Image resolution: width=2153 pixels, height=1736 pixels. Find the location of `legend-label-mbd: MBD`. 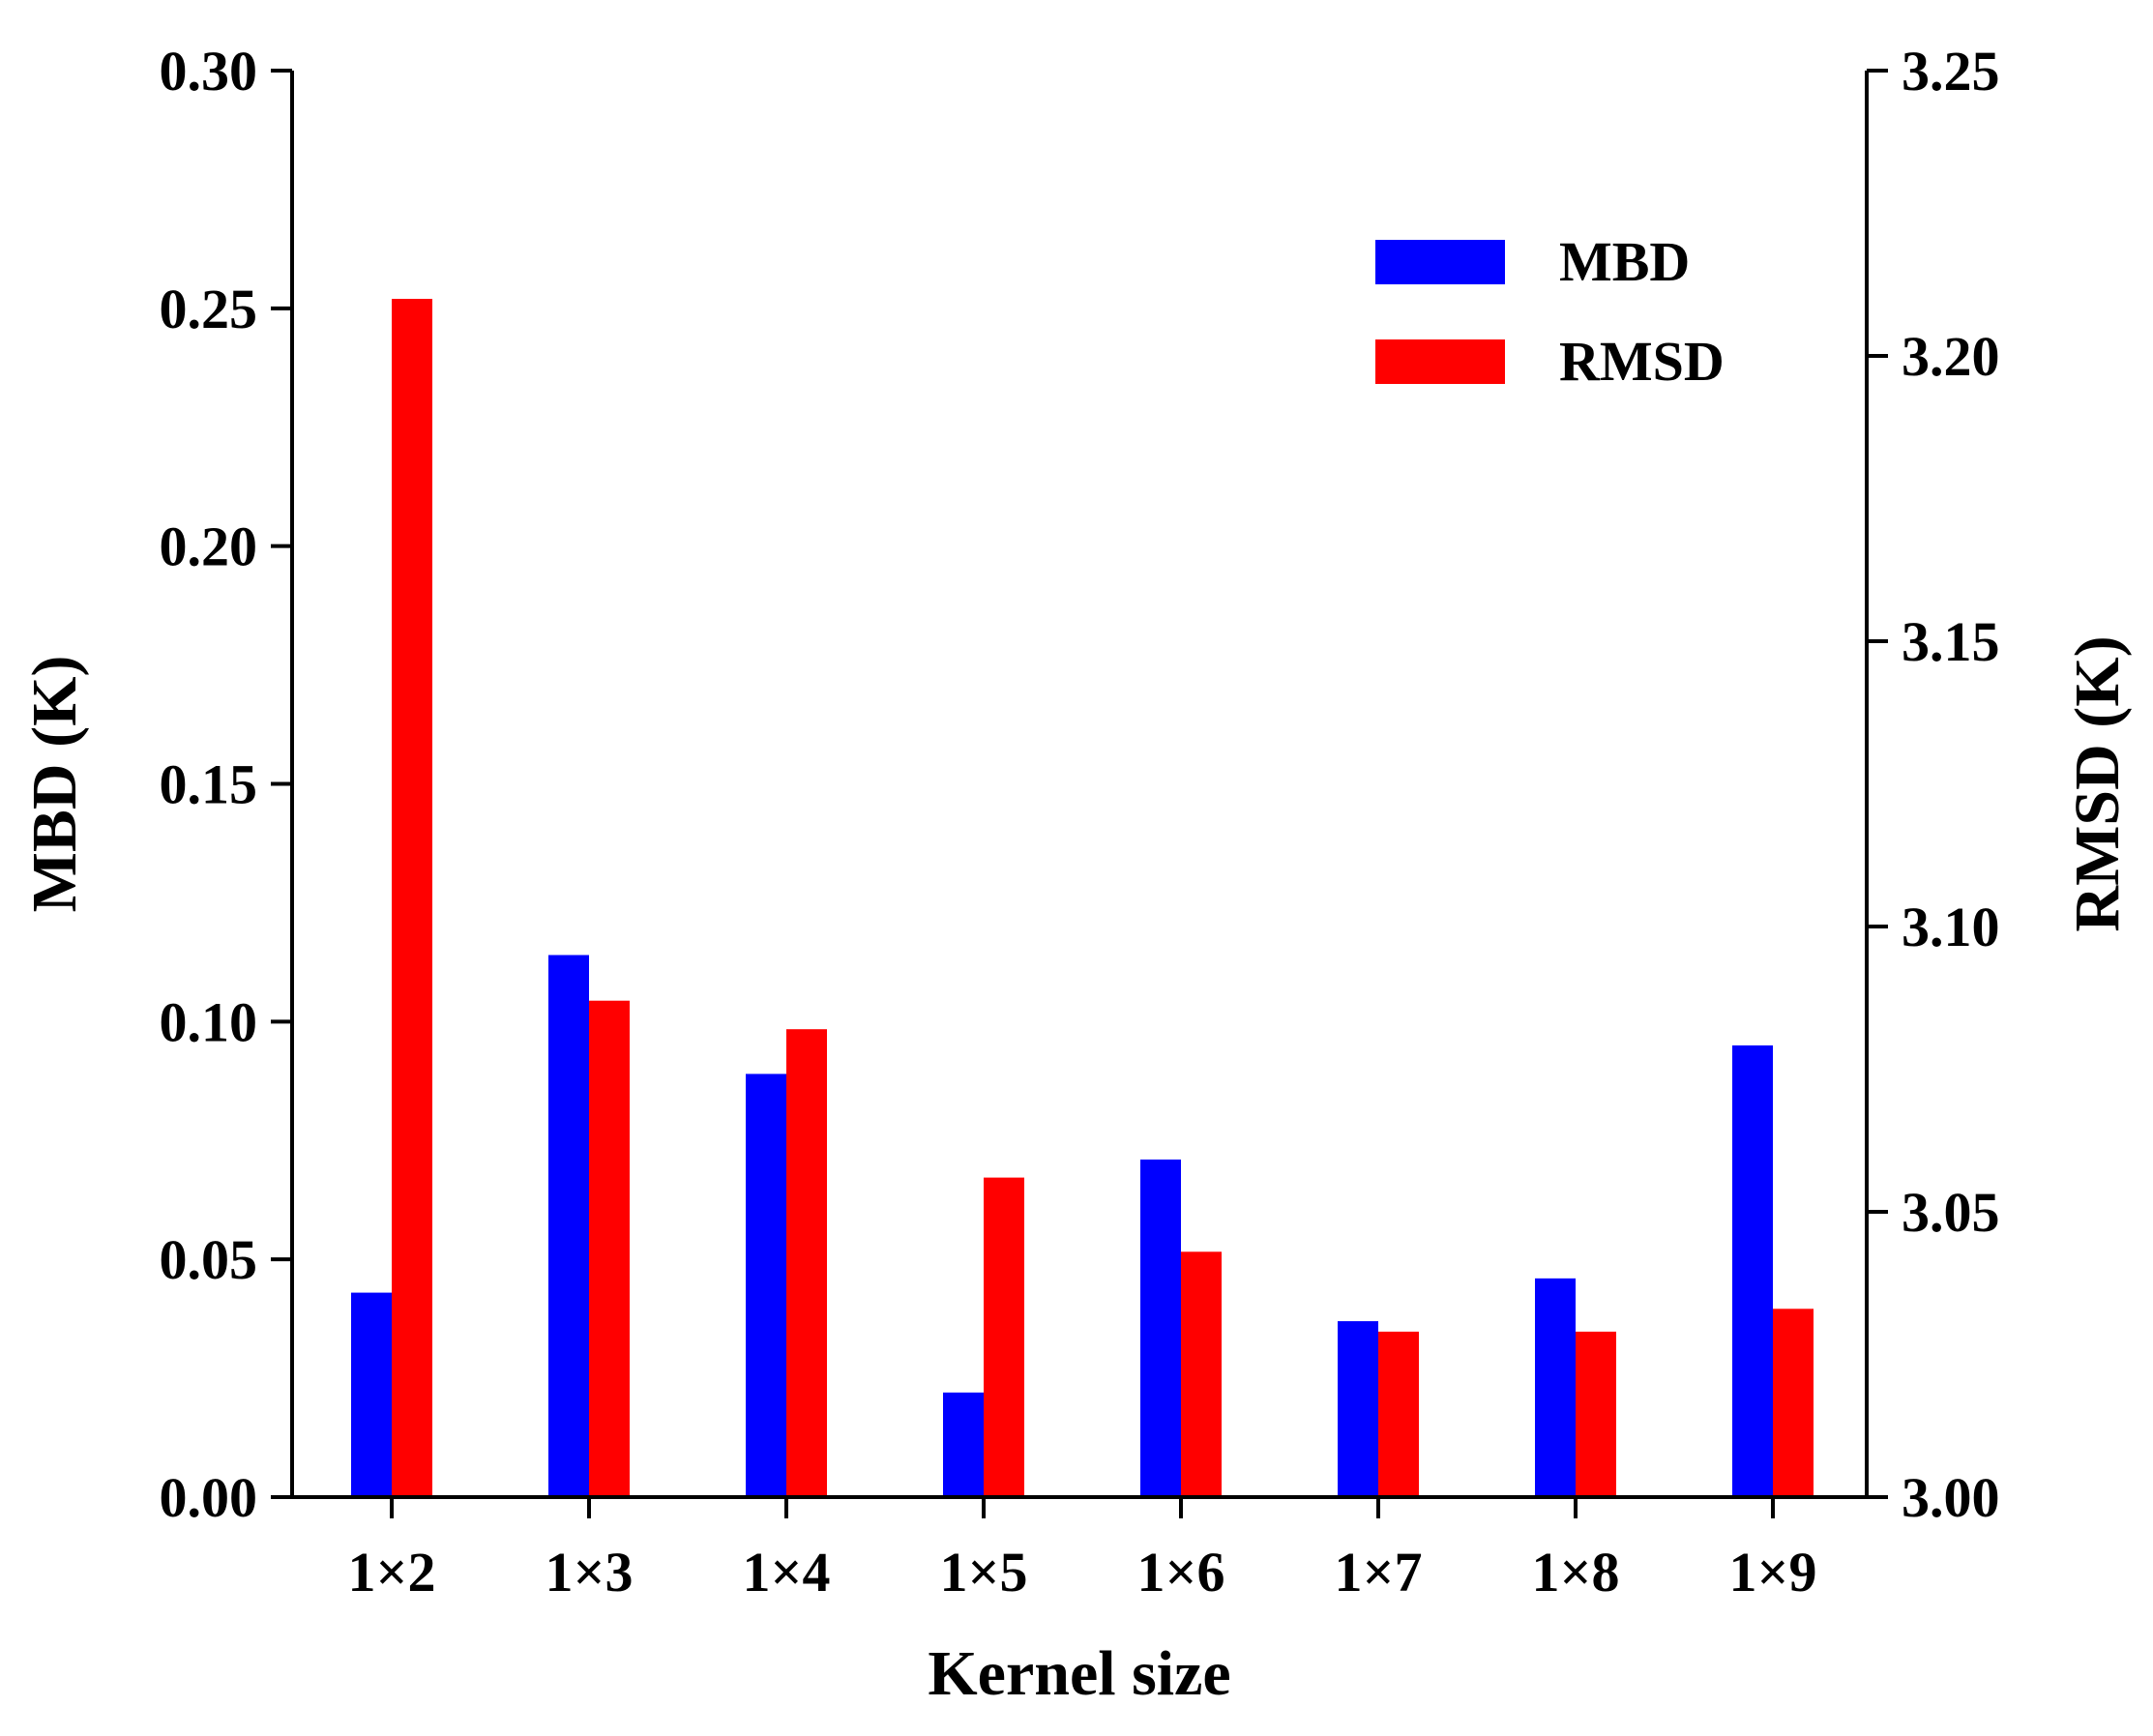

legend-label-mbd: MBD is located at coordinates (1624, 261).